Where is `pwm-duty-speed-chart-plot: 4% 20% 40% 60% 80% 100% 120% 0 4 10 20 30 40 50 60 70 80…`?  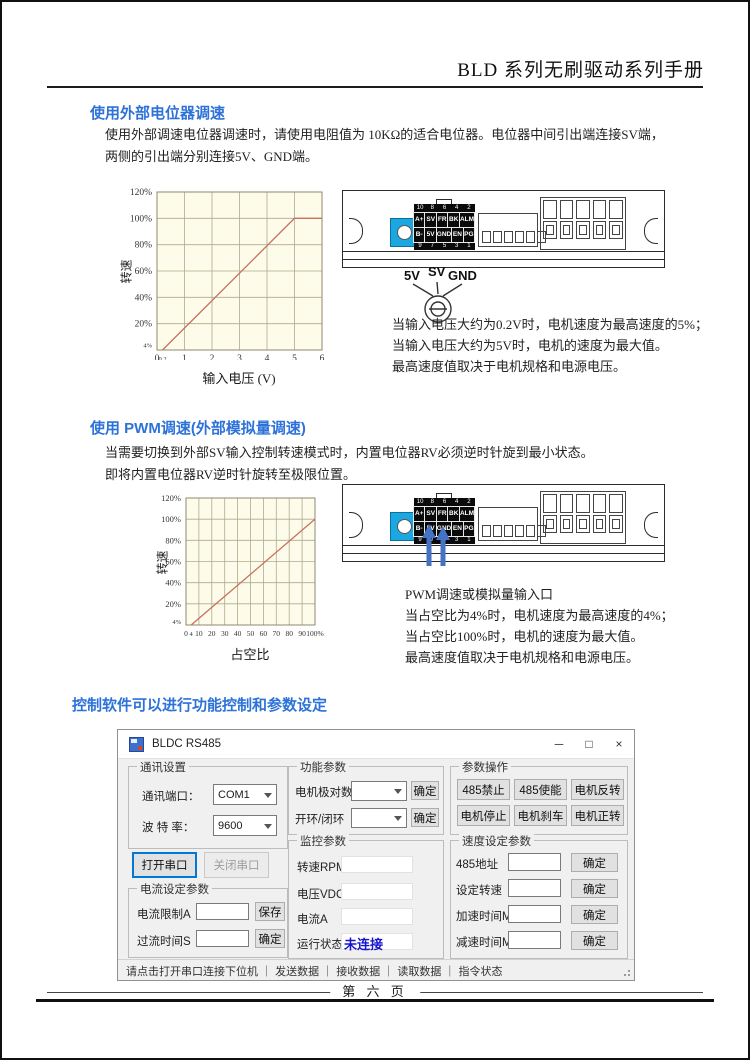
pwm-duty-speed-chart-plot: 4% 20% 40% 60% 80% 100% 120% 0 4 10 20 30 40 50 60 70 80… is located at coordinates (242, 565).